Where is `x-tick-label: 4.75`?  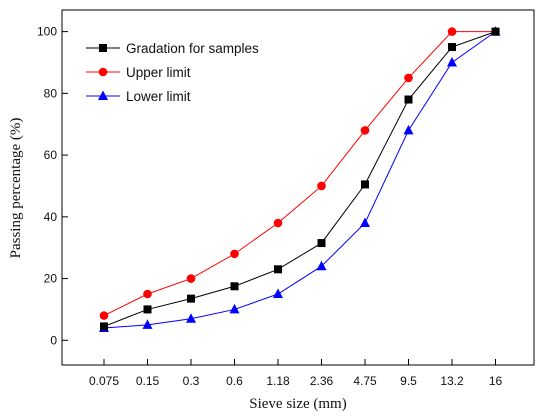 x-tick-label: 4.75 is located at coordinates (365, 381).